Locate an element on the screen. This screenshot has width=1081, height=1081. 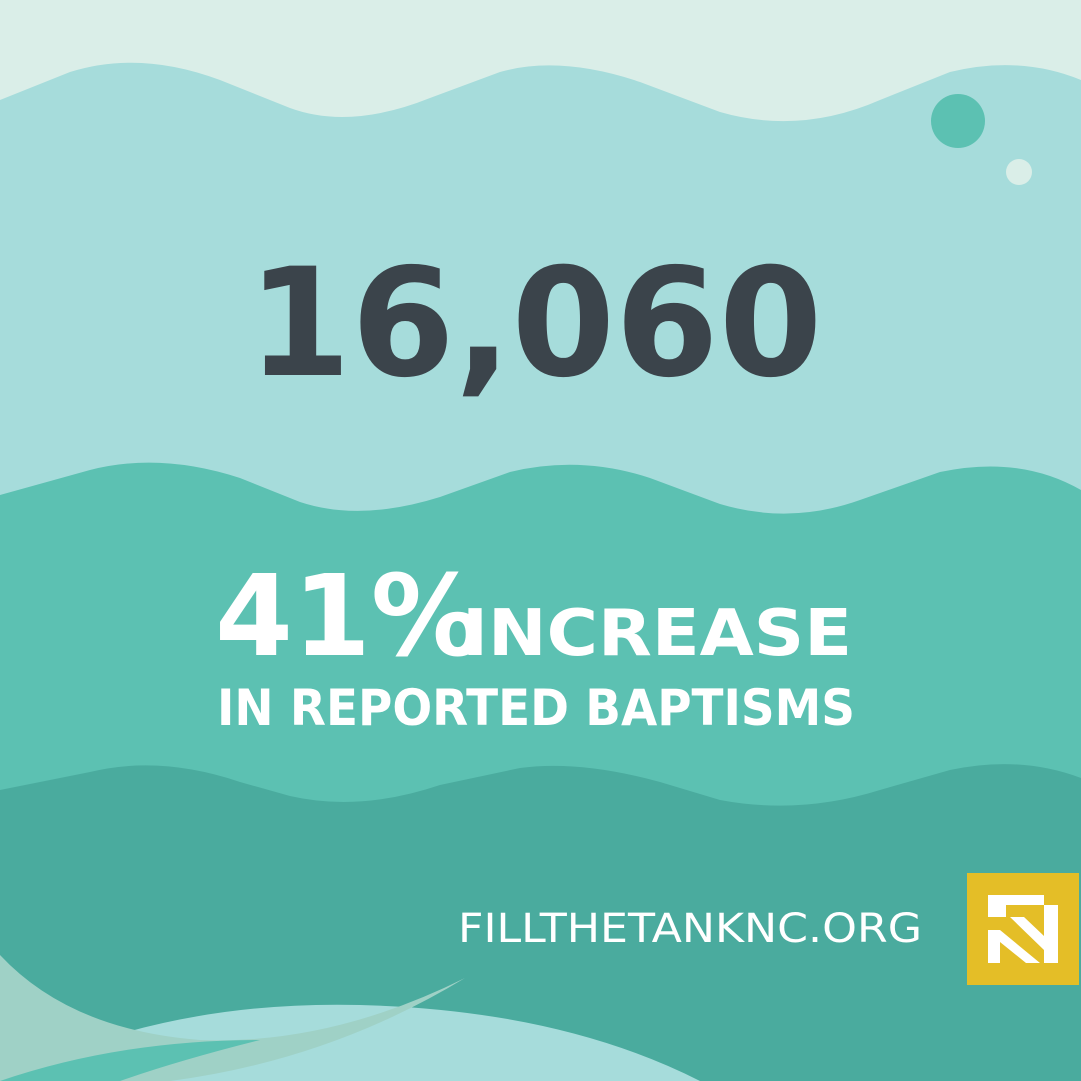
stat-detail: IN REPORTED BAPTISMS is located at coordinates (536, 708).